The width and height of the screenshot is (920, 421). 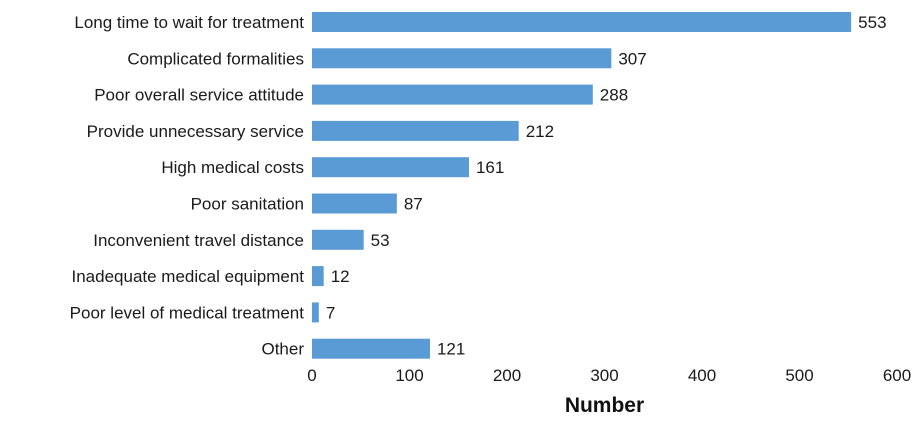 I want to click on x-tick-label: 0, so click(x=311, y=375).